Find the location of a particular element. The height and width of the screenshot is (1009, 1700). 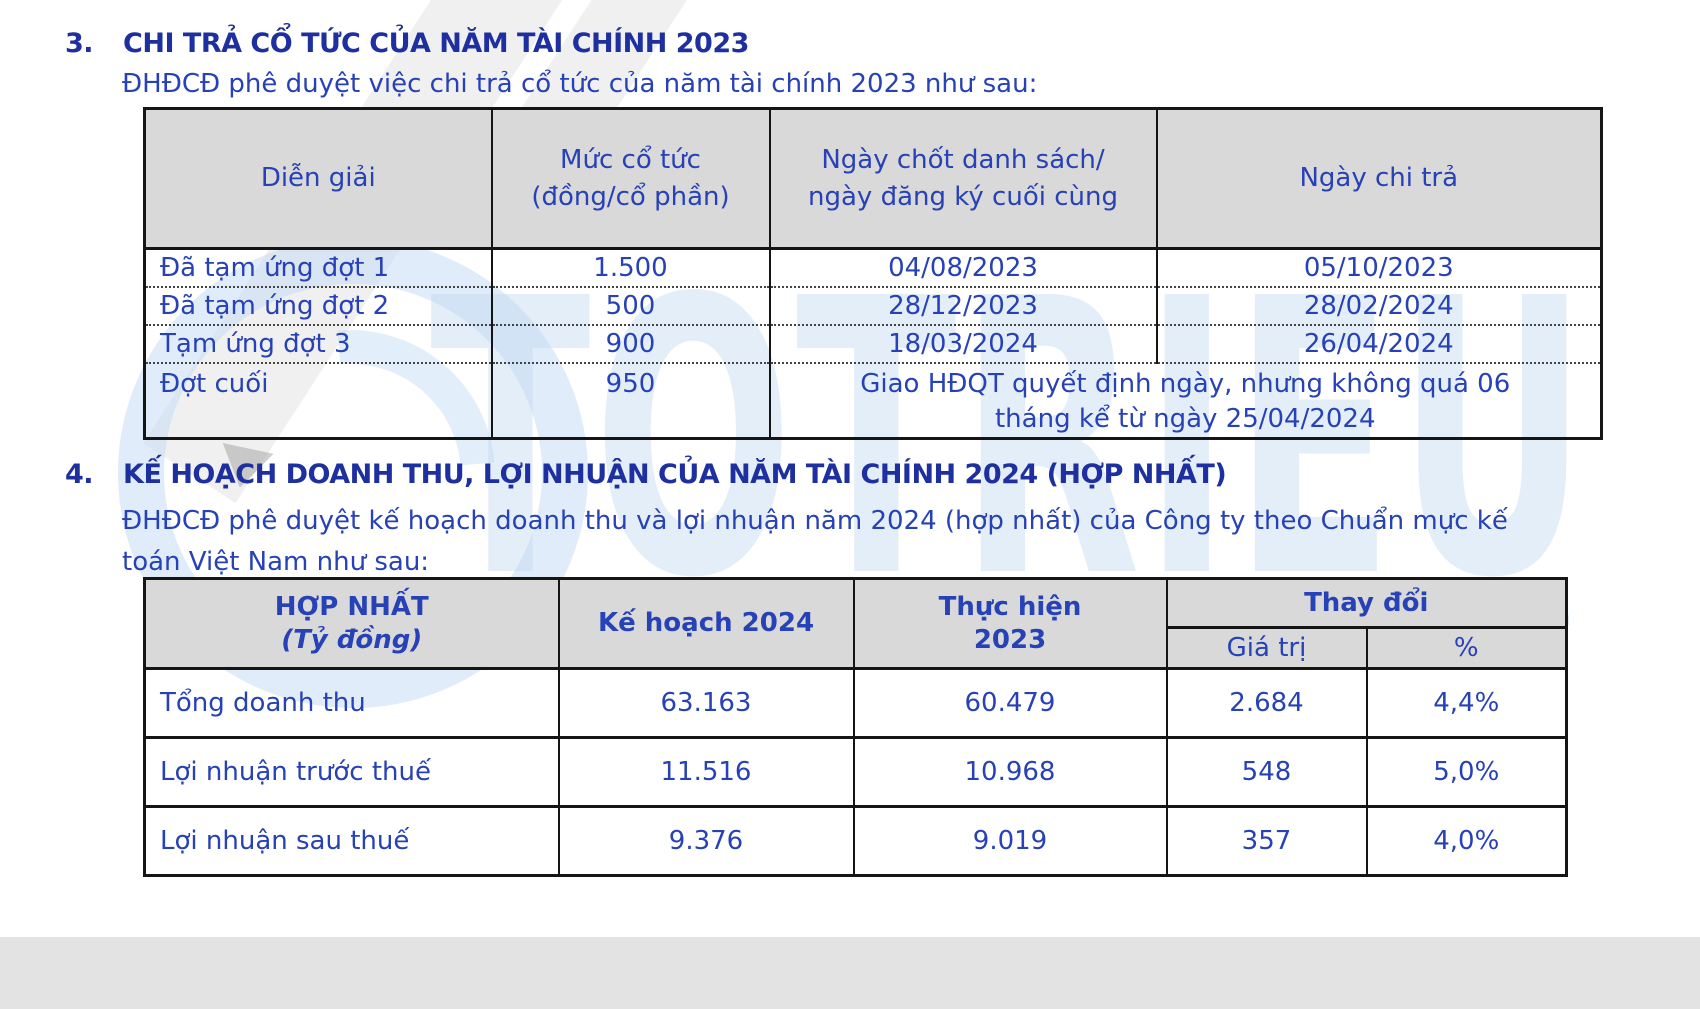

plan-table-subheader-row: Giá trị % is located at coordinates (856, 648).